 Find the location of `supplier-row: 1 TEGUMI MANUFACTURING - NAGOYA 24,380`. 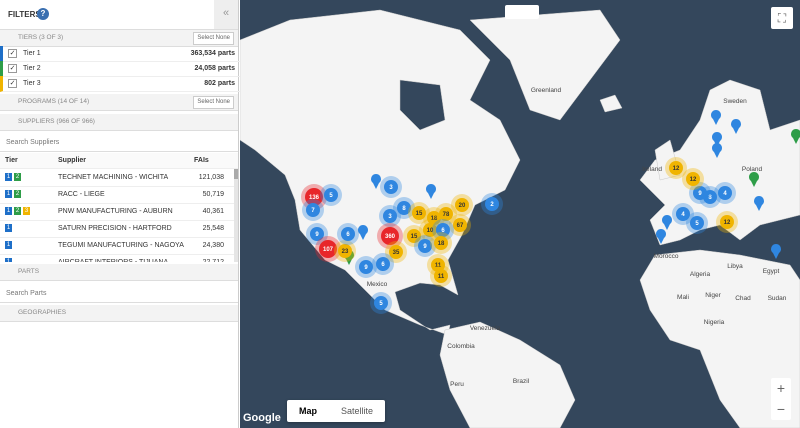

supplier-row: 1 TEGUMI MANUFACTURING - NAGOYA 24,380 is located at coordinates (119, 246).